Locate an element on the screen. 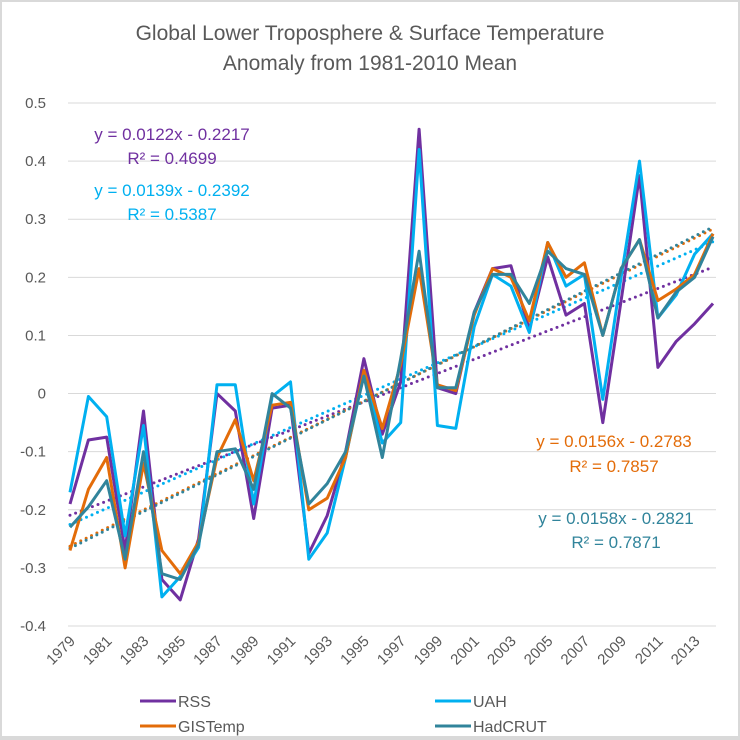  y-axis-ticks: 0.5 0.4 0.3 0.2 0.1 0 -0.1 -0.2 -0.3 -0.4 is located at coordinates (33, 365).